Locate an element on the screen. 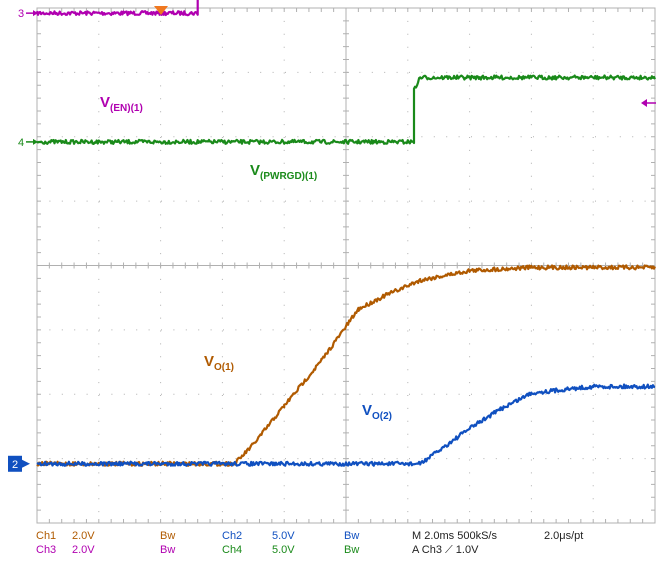  ch2-scale: 5.0V is located at coordinates (283, 536).